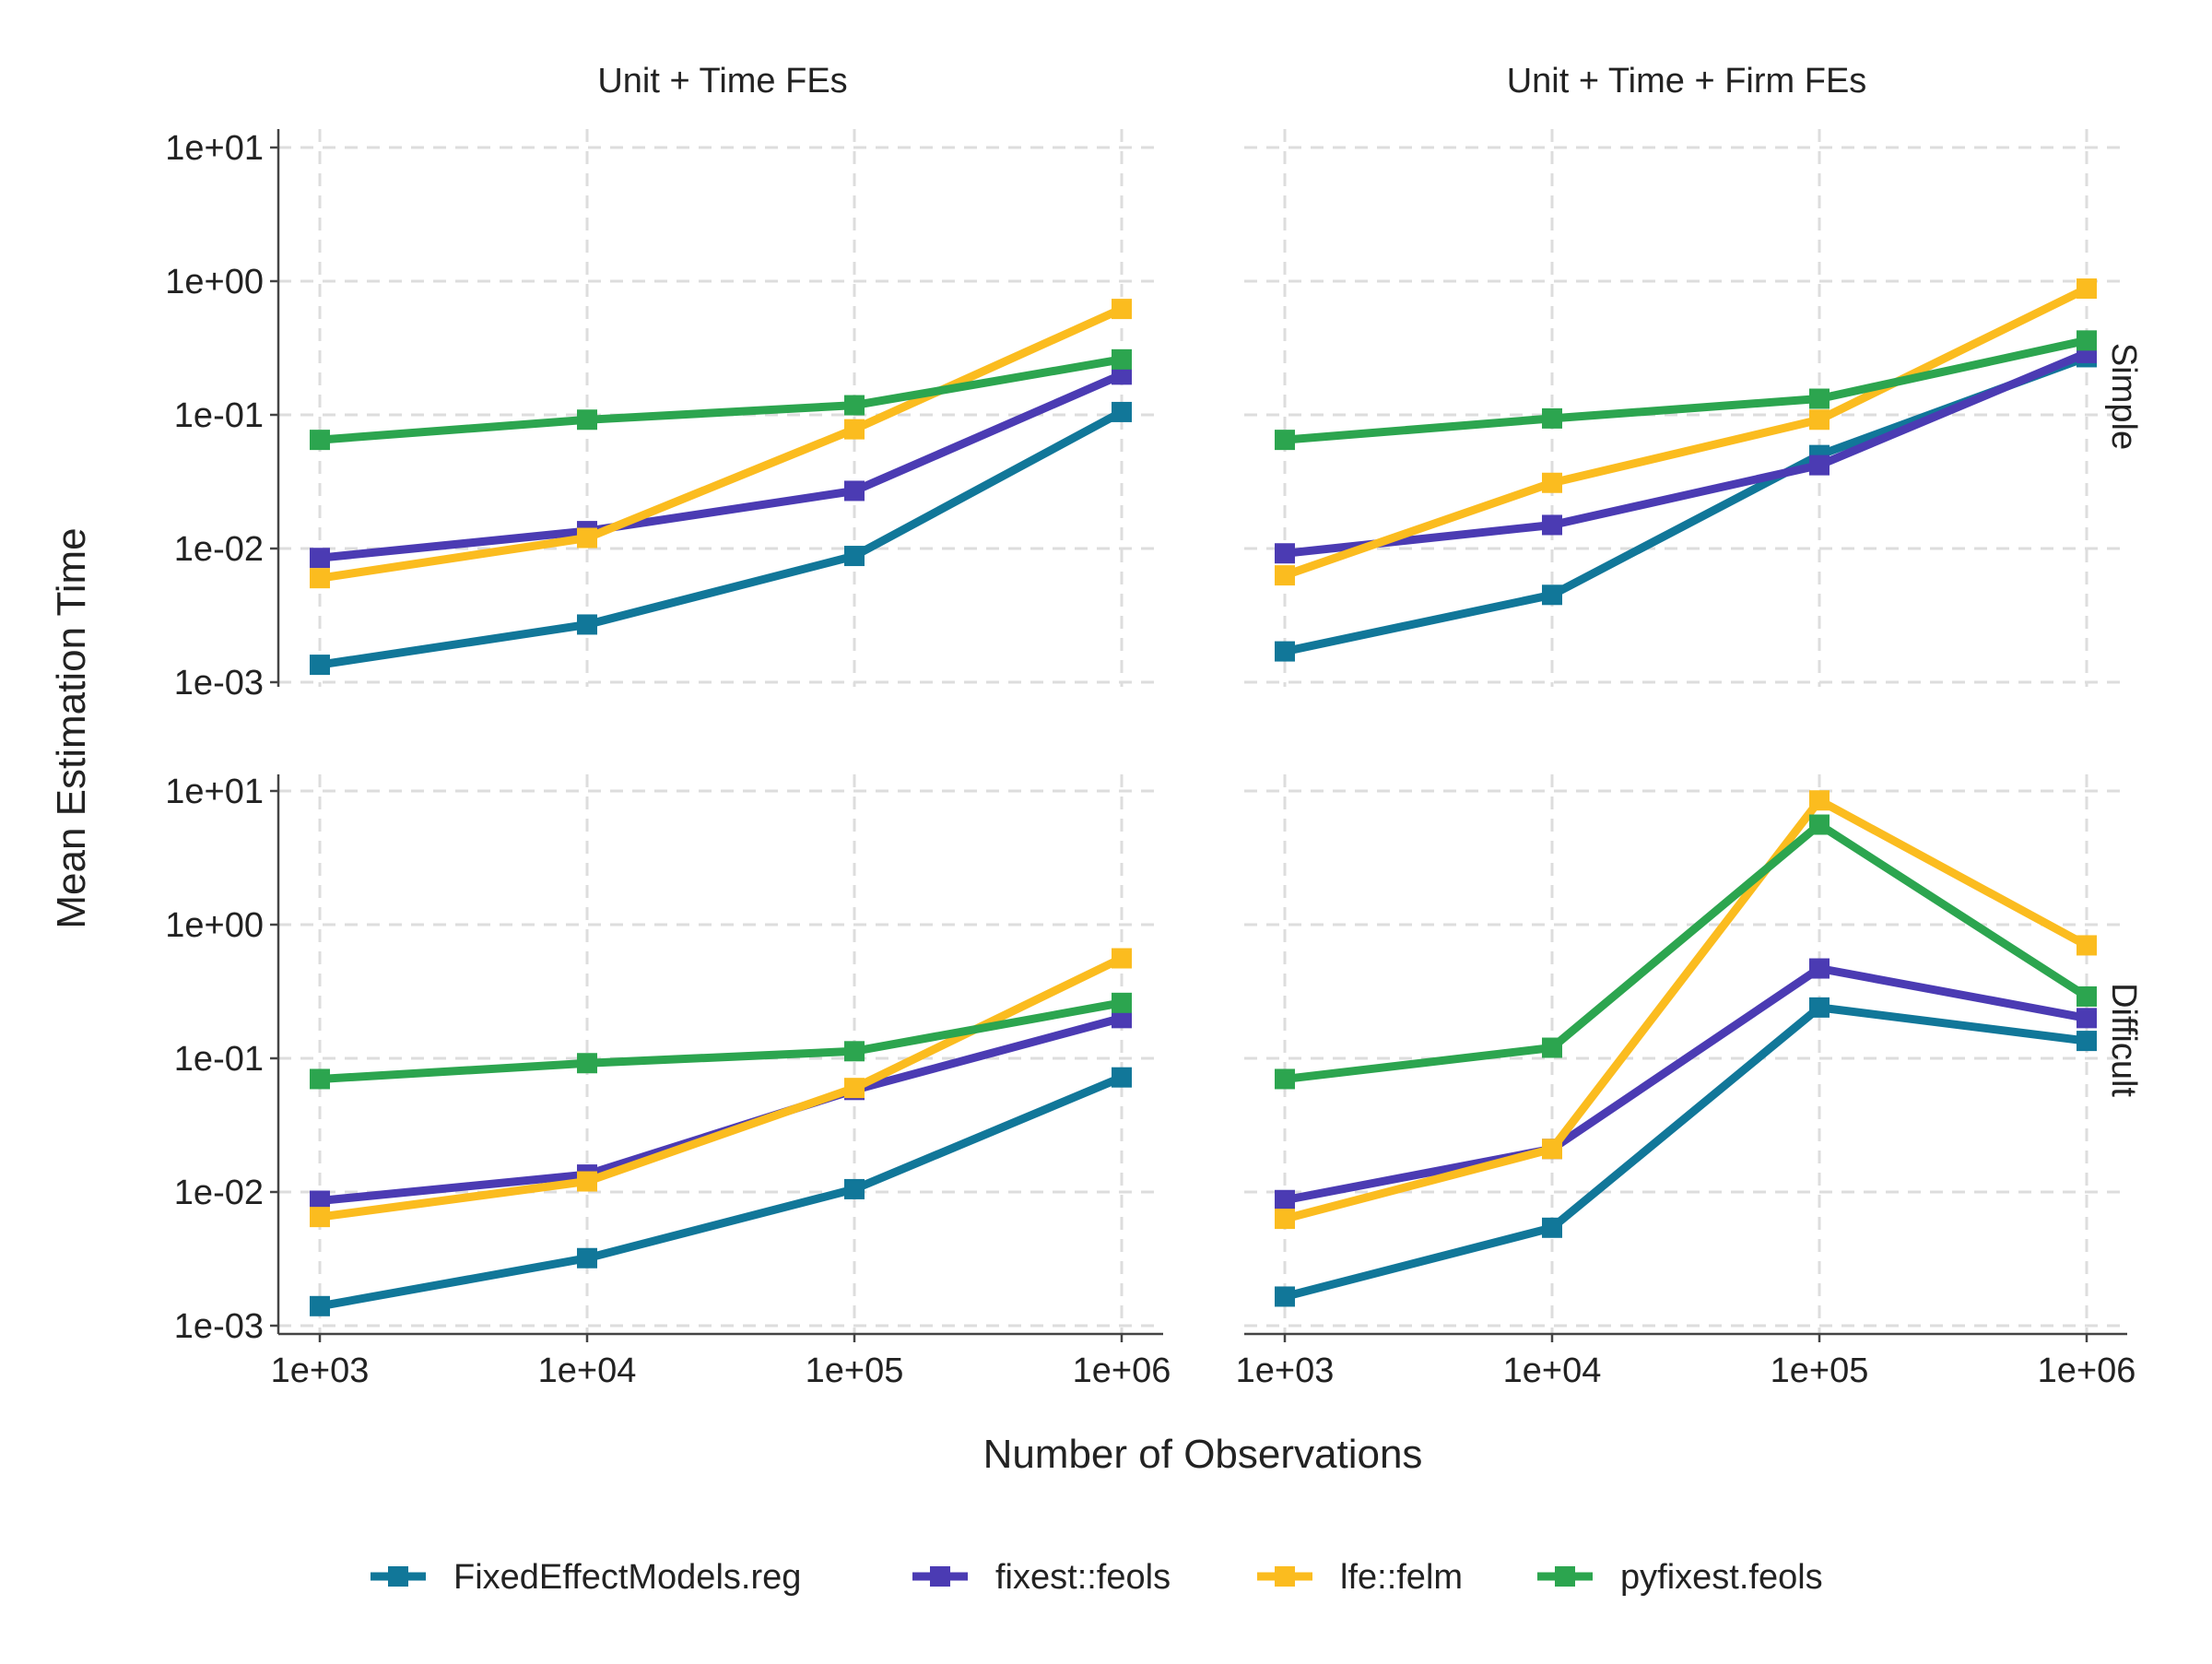  Describe the element at coordinates (219, 683) in the screenshot. I see `panel-1-1-y-tick-label-0: 1e-03` at that location.